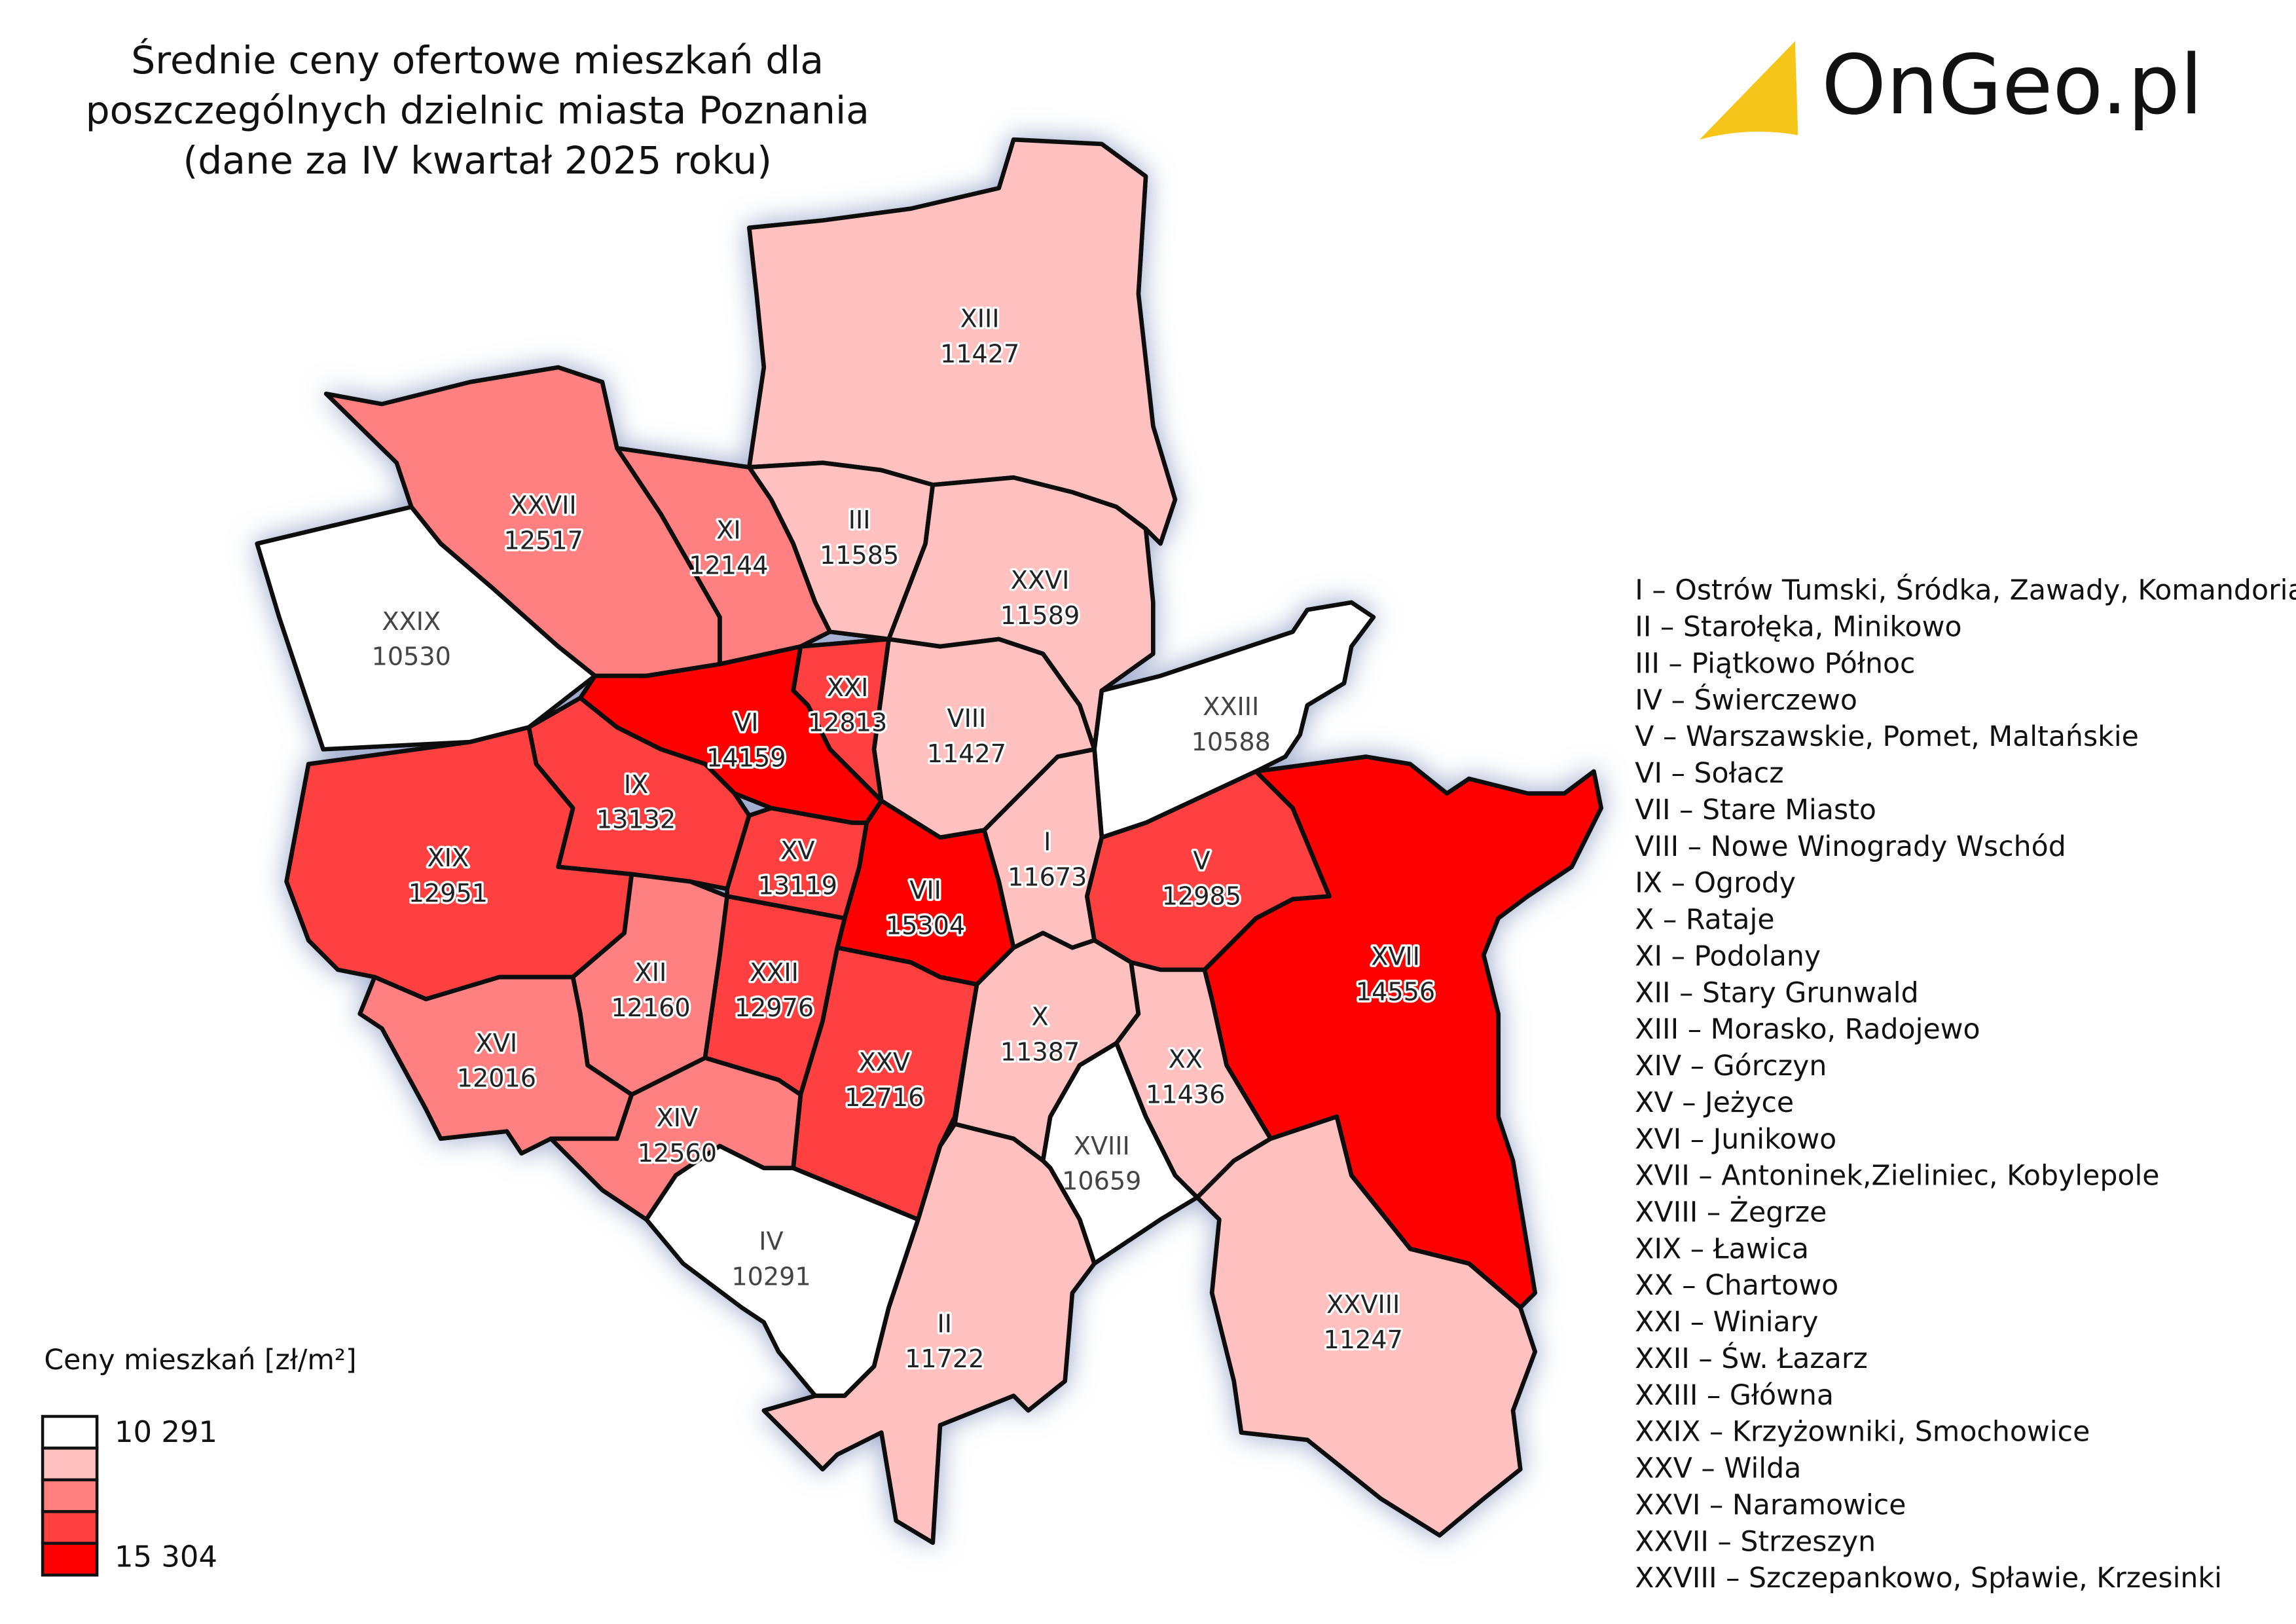 The image size is (2296, 1624). I want to click on district-name: XIII – Morasko, Radojewo, so click(1807, 1029).